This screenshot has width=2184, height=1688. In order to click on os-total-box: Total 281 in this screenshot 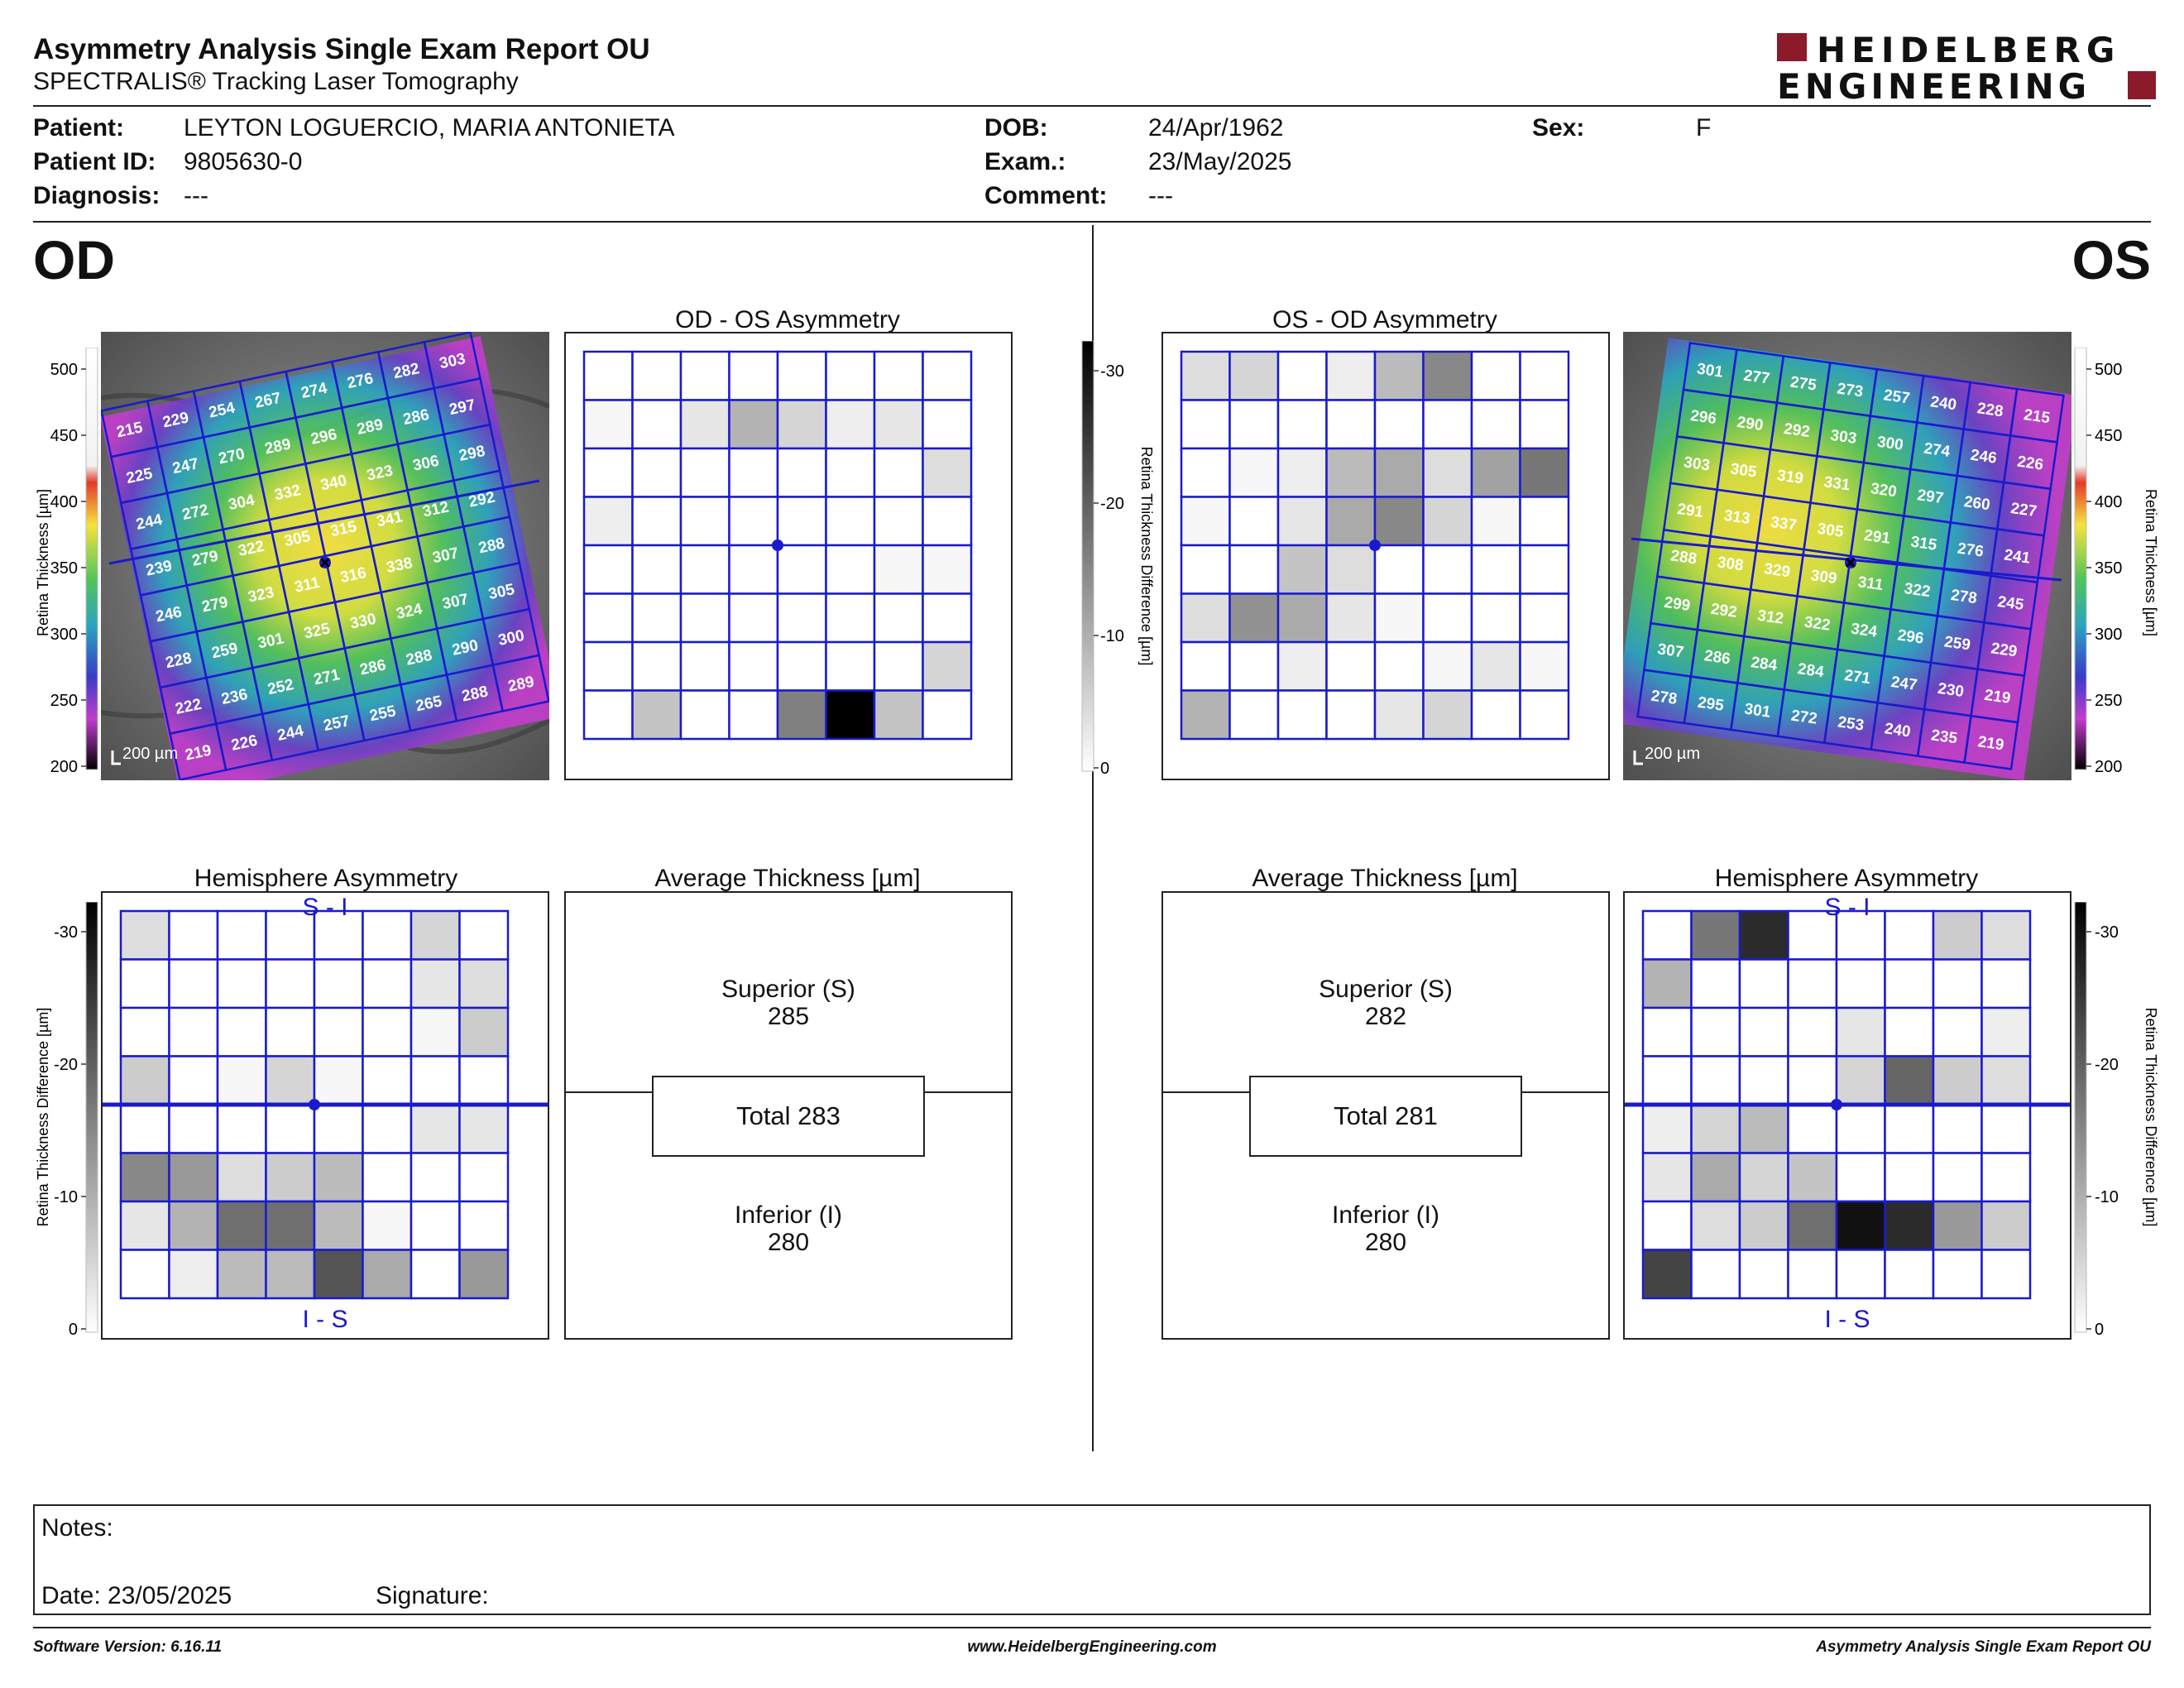, I will do `click(1385, 1116)`.